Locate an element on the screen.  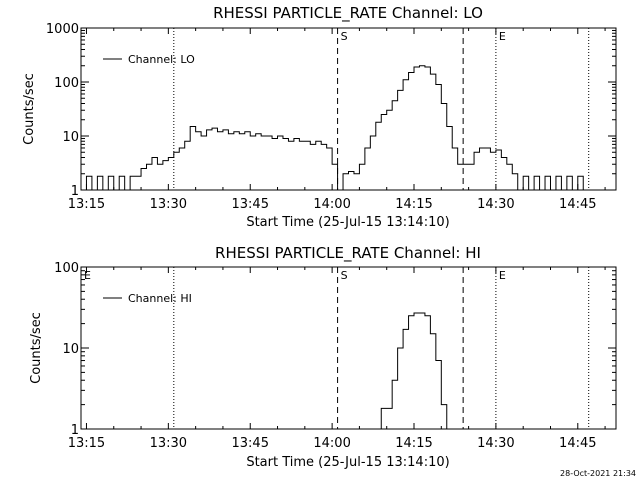
legend-label: Channel: LO is located at coordinates (161, 59).